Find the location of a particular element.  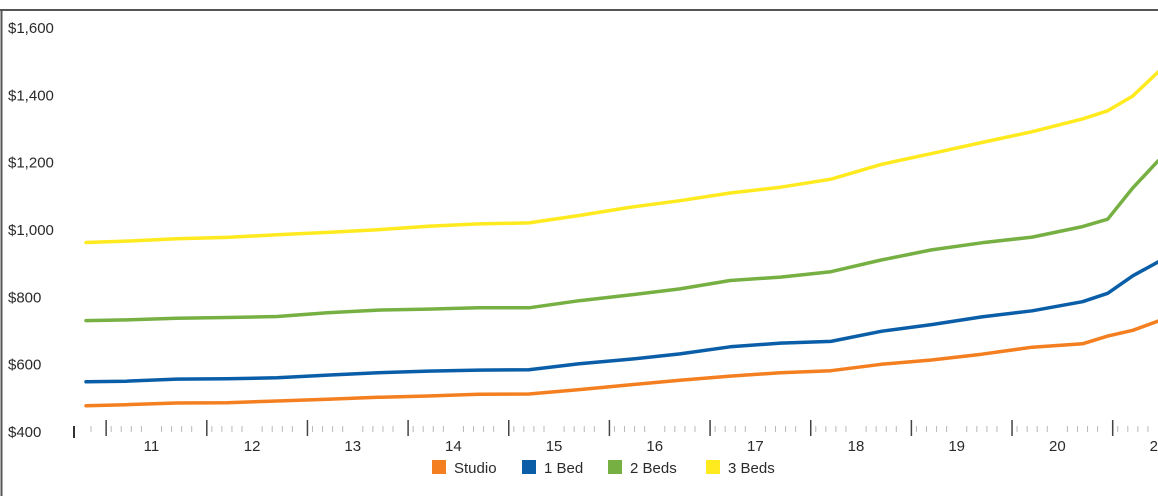

x-tick-label: 13 is located at coordinates (352, 446).